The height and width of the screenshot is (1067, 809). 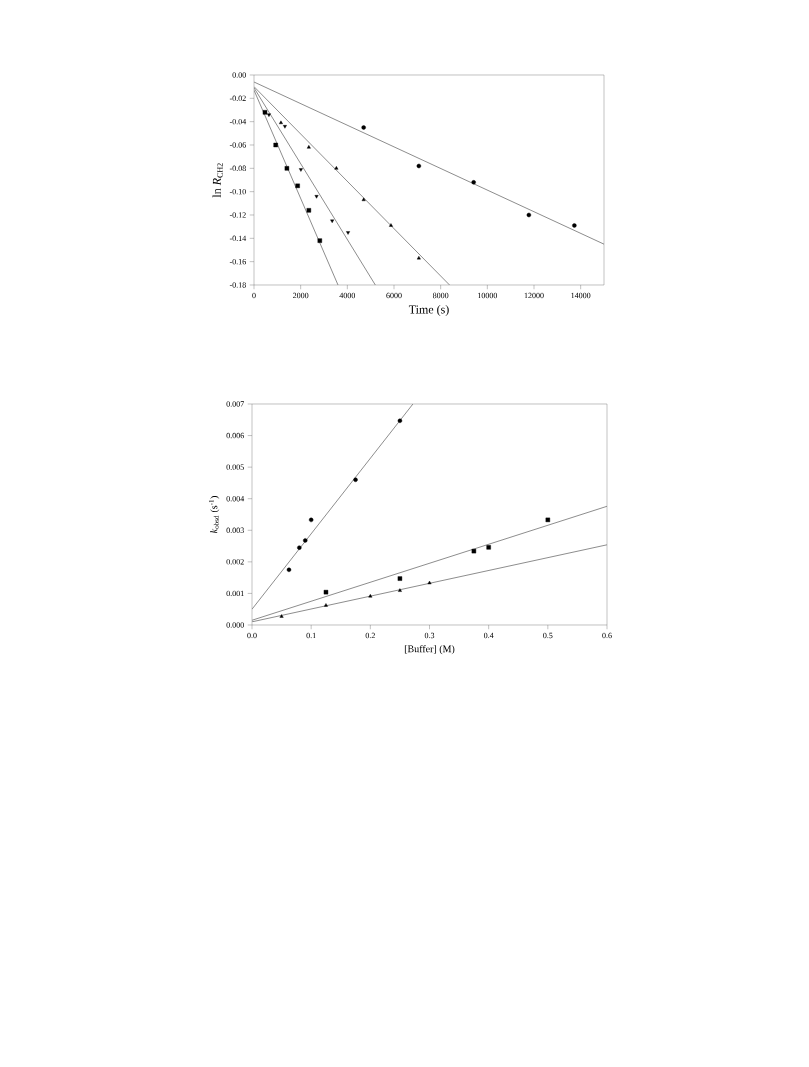 I want to click on y-tick-label: -0.08, so click(x=237, y=168).